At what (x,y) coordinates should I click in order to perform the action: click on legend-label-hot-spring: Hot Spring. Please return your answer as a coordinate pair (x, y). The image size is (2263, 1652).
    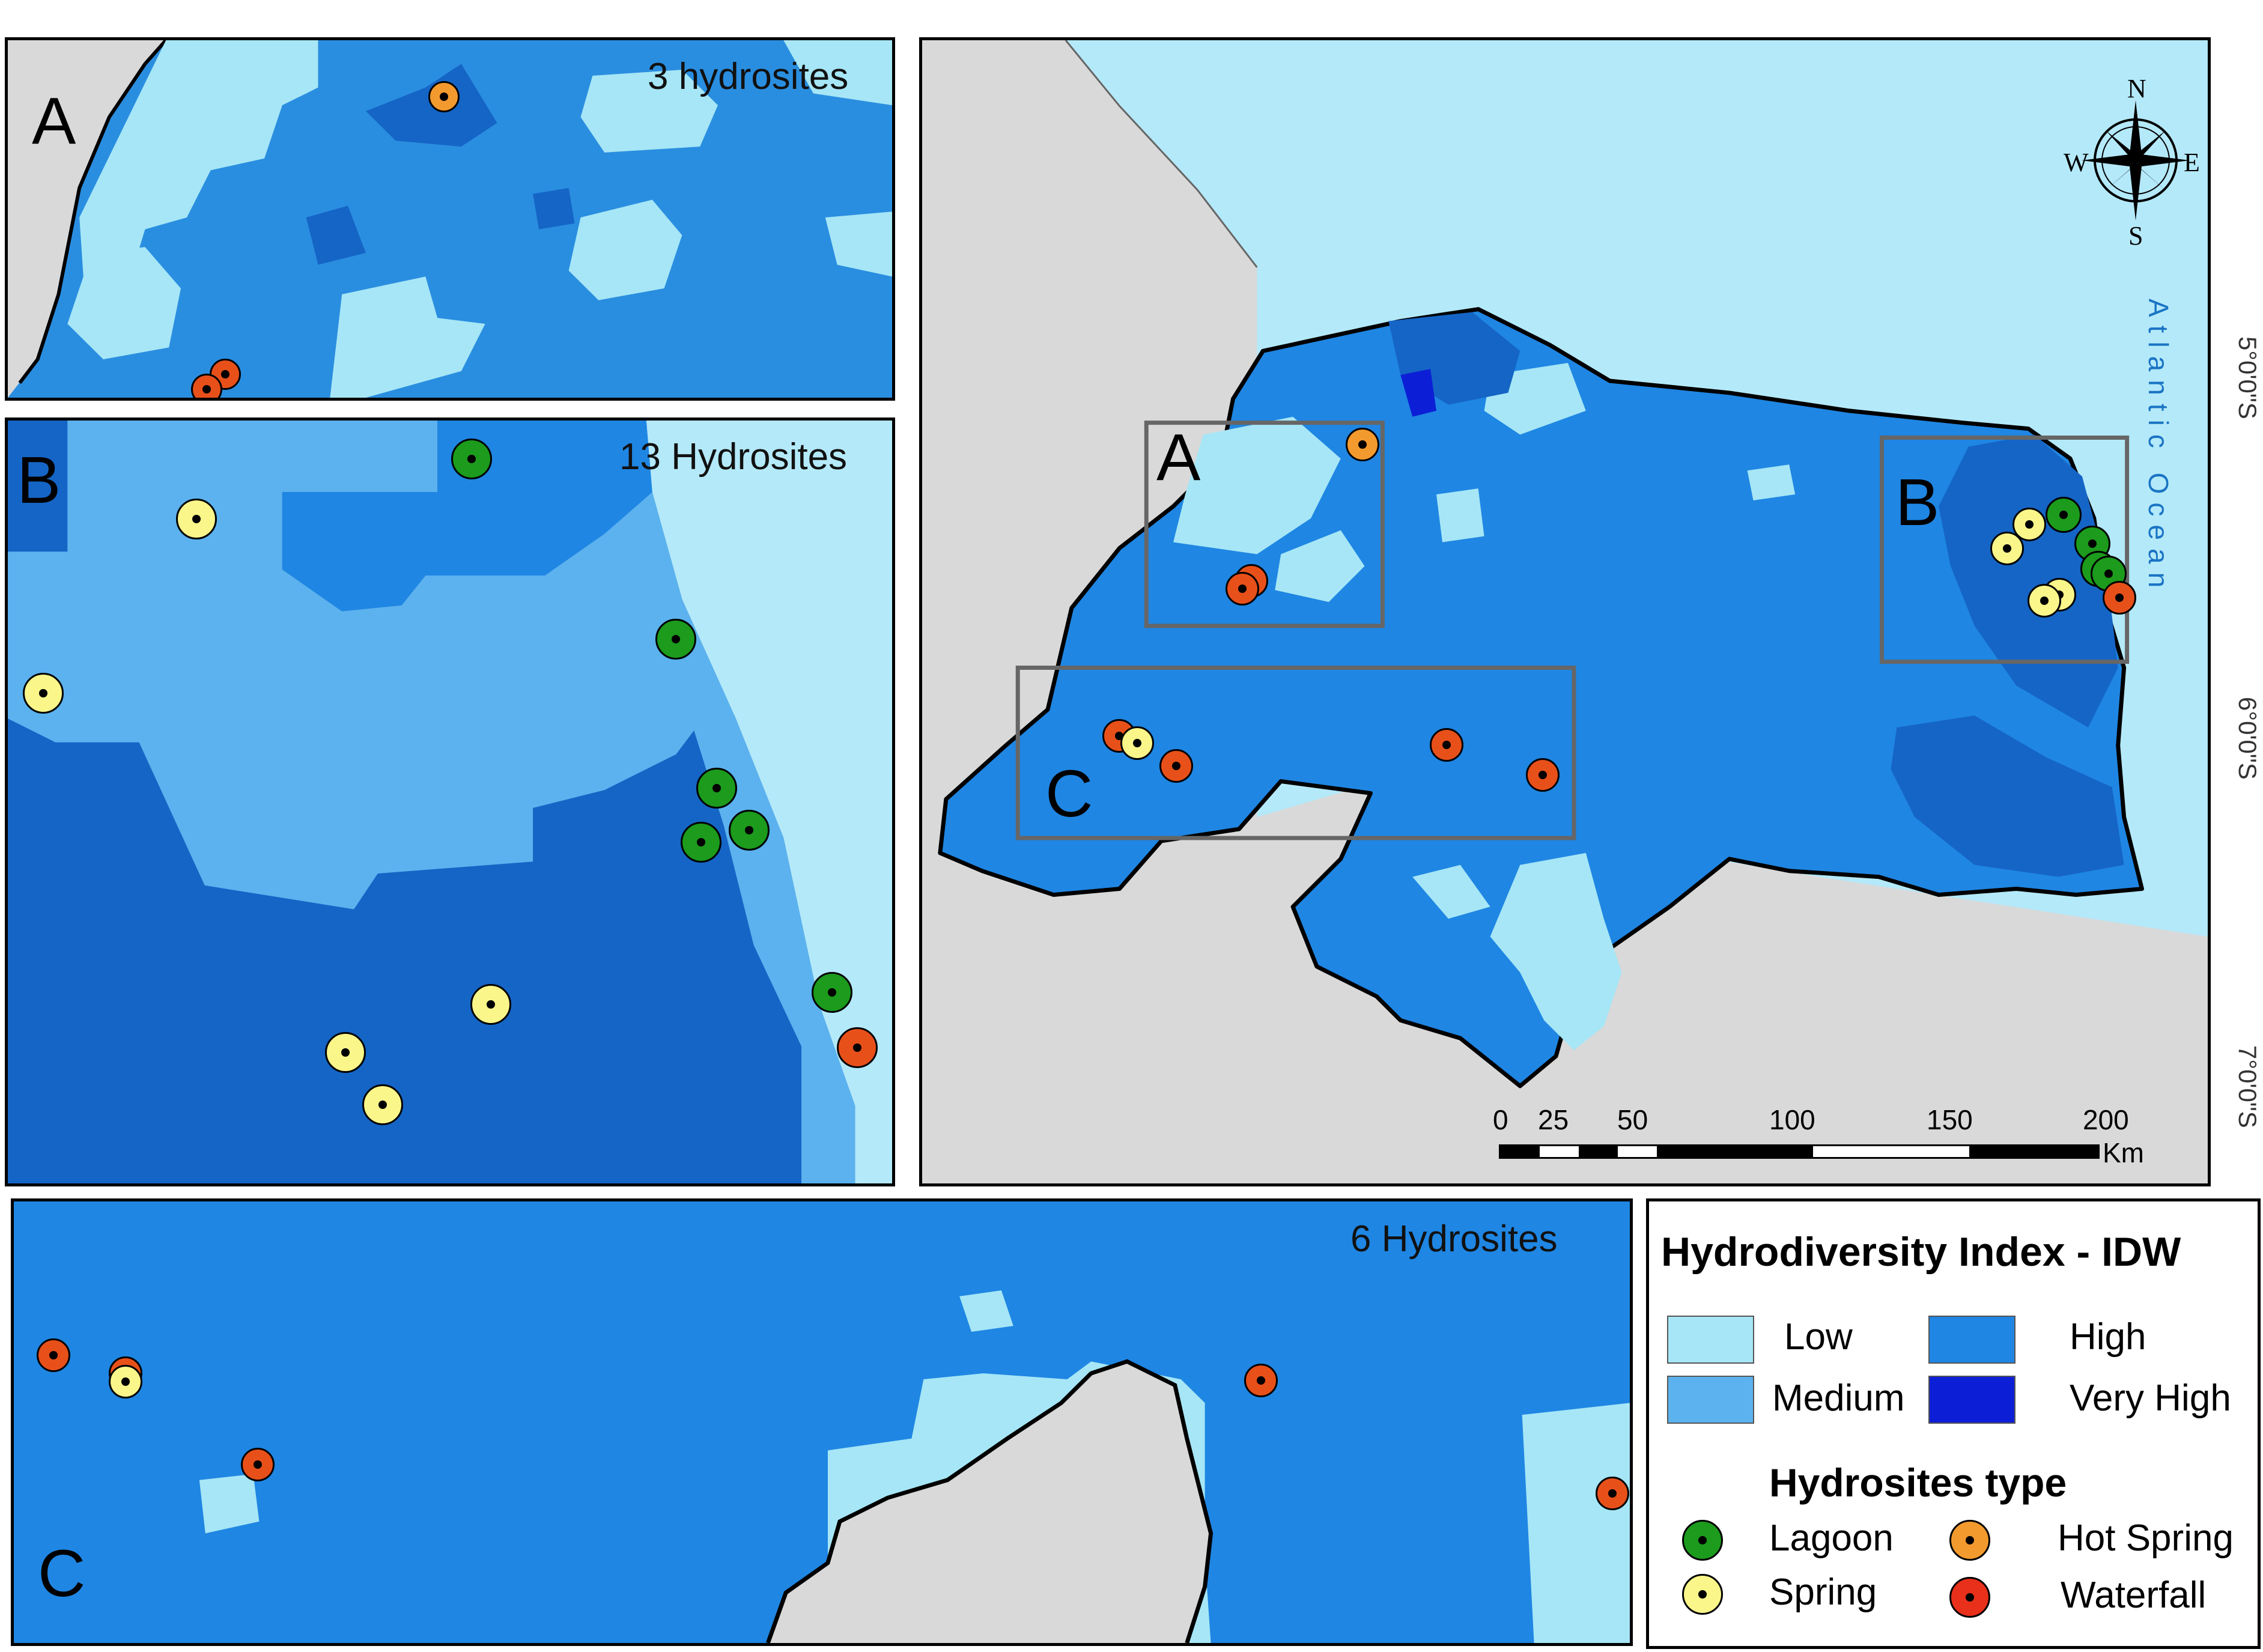
    Looking at the image, I should click on (2146, 1538).